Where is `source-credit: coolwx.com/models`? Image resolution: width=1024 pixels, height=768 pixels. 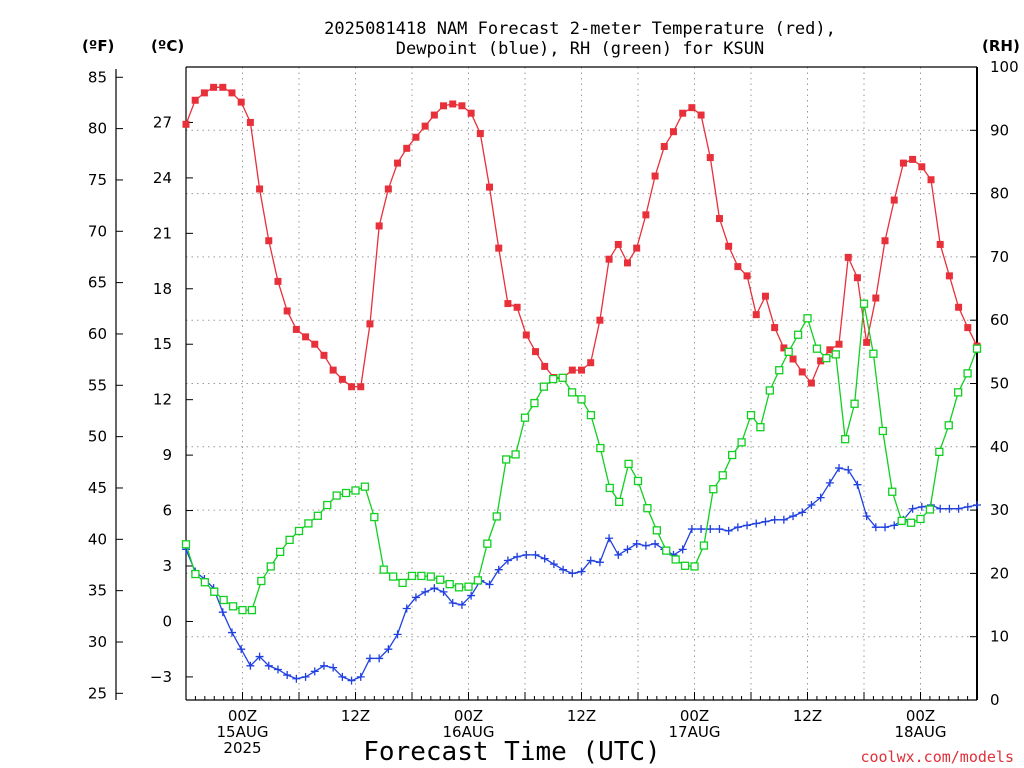 source-credit: coolwx.com/models is located at coordinates (937, 757).